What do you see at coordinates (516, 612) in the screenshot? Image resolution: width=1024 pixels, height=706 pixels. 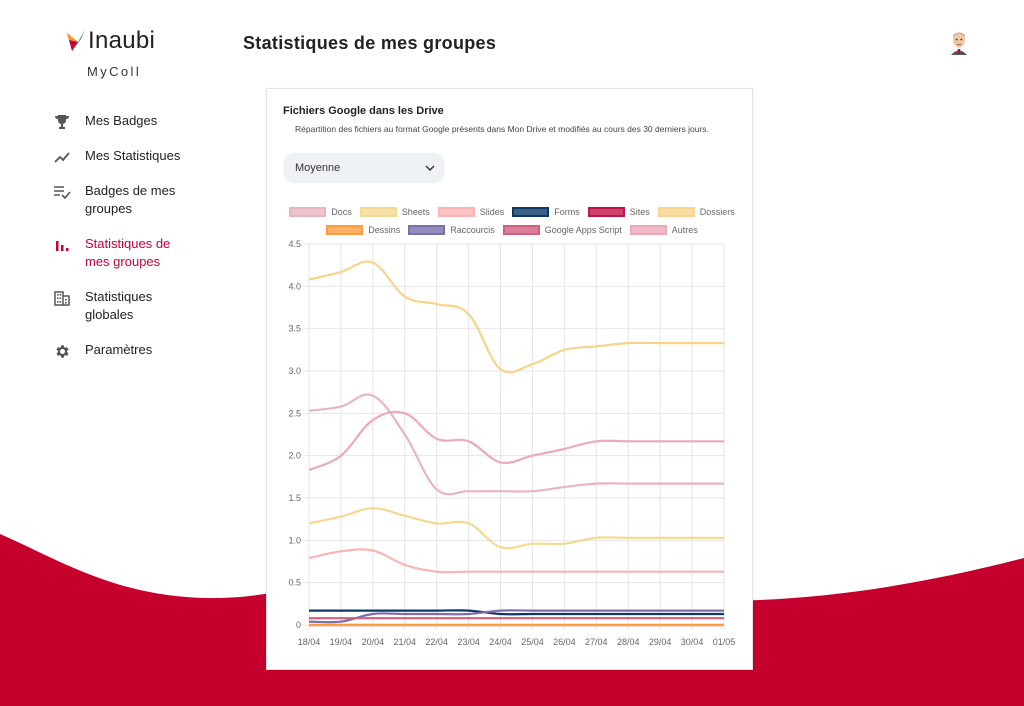 I see `series-line-forms` at bounding box center [516, 612].